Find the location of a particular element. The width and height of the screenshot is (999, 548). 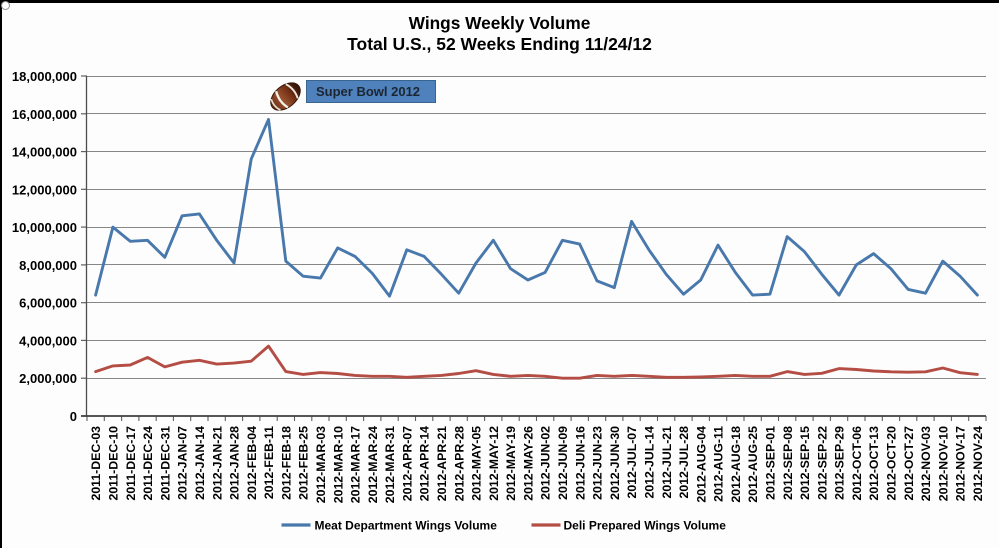

svg-text: 2012-NOV-10 is located at coordinates (943, 463).